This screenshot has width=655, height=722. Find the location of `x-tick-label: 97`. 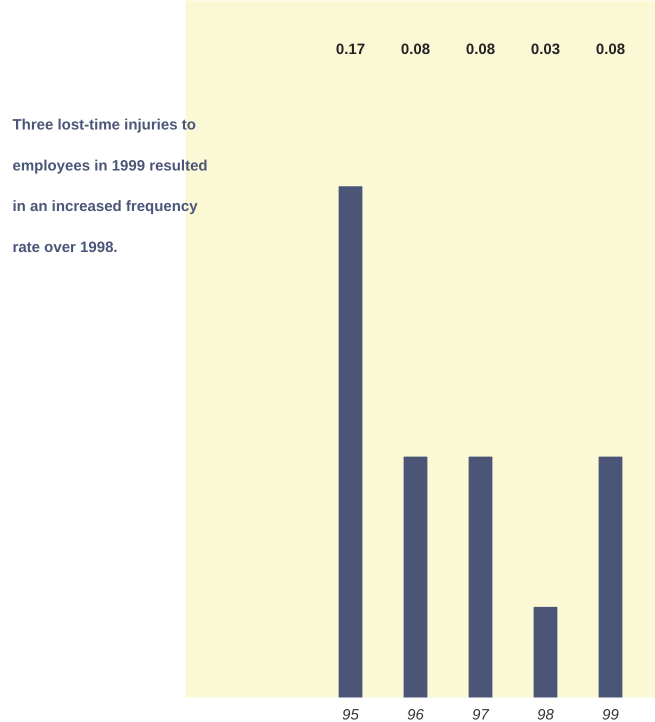

x-tick-label: 97 is located at coordinates (481, 714).